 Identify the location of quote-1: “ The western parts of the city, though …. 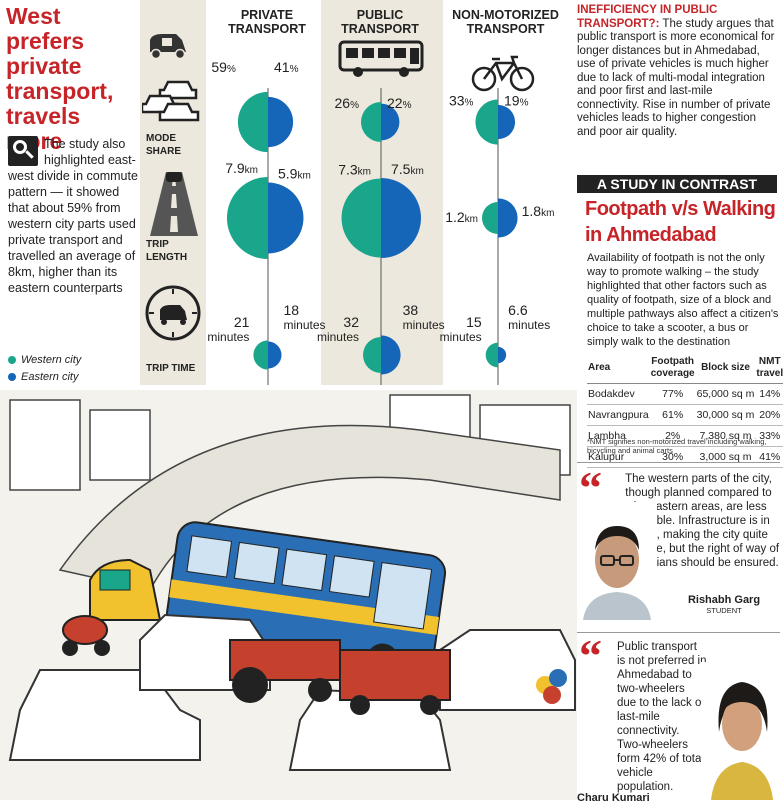
(680, 545).